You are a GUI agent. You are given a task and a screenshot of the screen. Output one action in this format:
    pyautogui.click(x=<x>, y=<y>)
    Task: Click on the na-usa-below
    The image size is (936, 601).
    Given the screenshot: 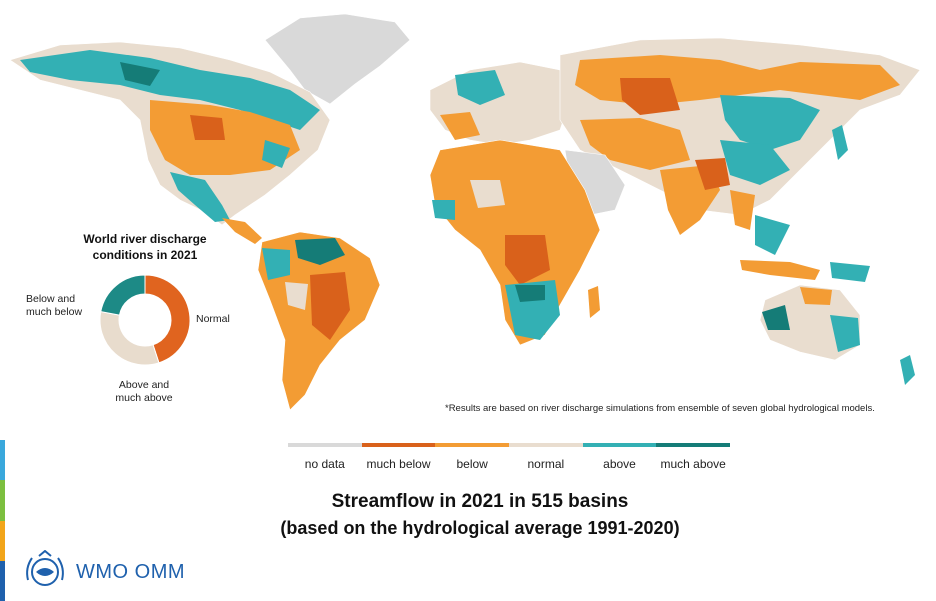 What is the action you would take?
    pyautogui.click(x=225, y=137)
    